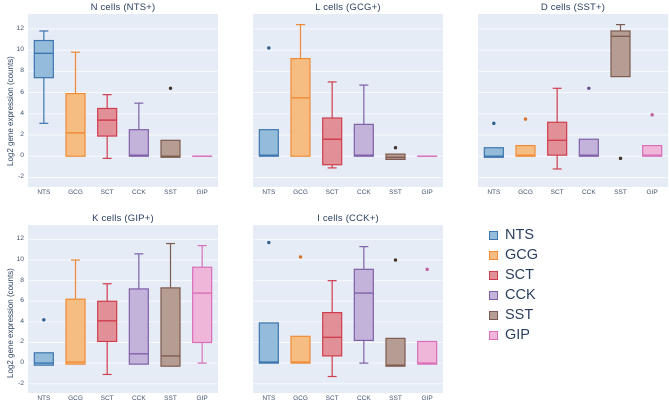  What do you see at coordinates (20, 50) in the screenshot?
I see `y-tick-10: 10` at bounding box center [20, 50].